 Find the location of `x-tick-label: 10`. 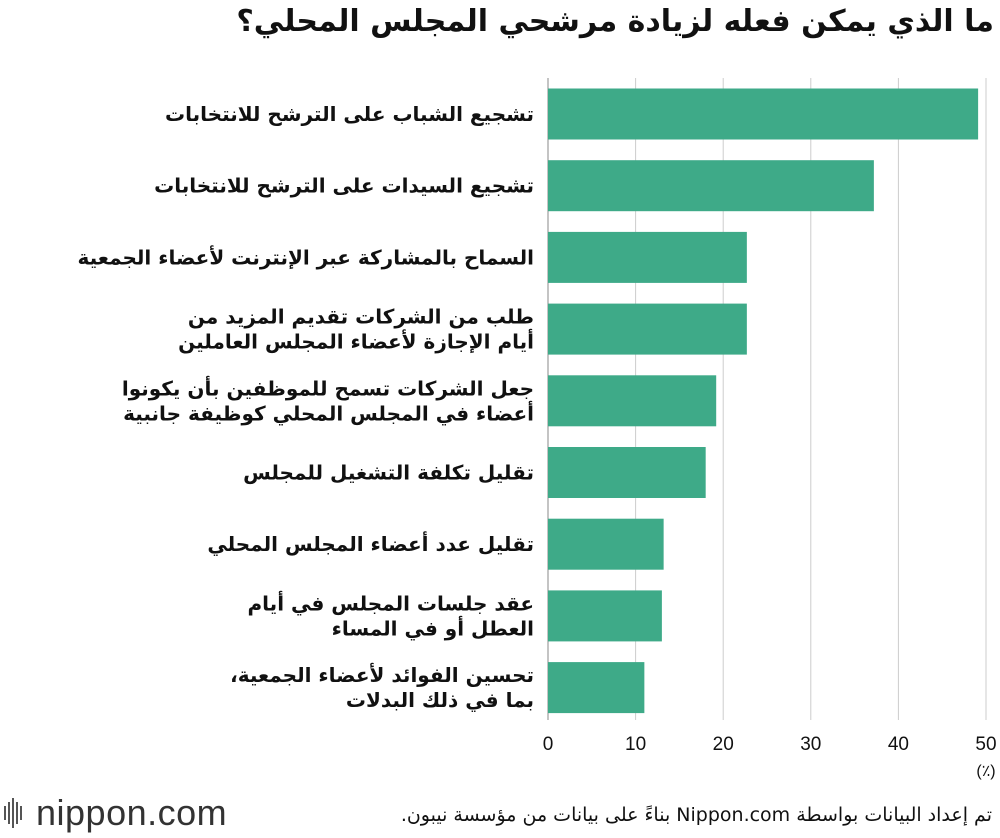

x-tick-label: 10 is located at coordinates (635, 744).